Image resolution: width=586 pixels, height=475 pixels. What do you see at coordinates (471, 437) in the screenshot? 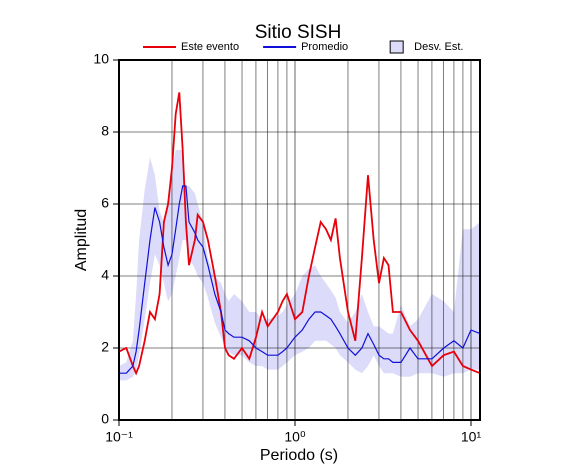
I see `x-tick-label: 10¹` at bounding box center [471, 437].